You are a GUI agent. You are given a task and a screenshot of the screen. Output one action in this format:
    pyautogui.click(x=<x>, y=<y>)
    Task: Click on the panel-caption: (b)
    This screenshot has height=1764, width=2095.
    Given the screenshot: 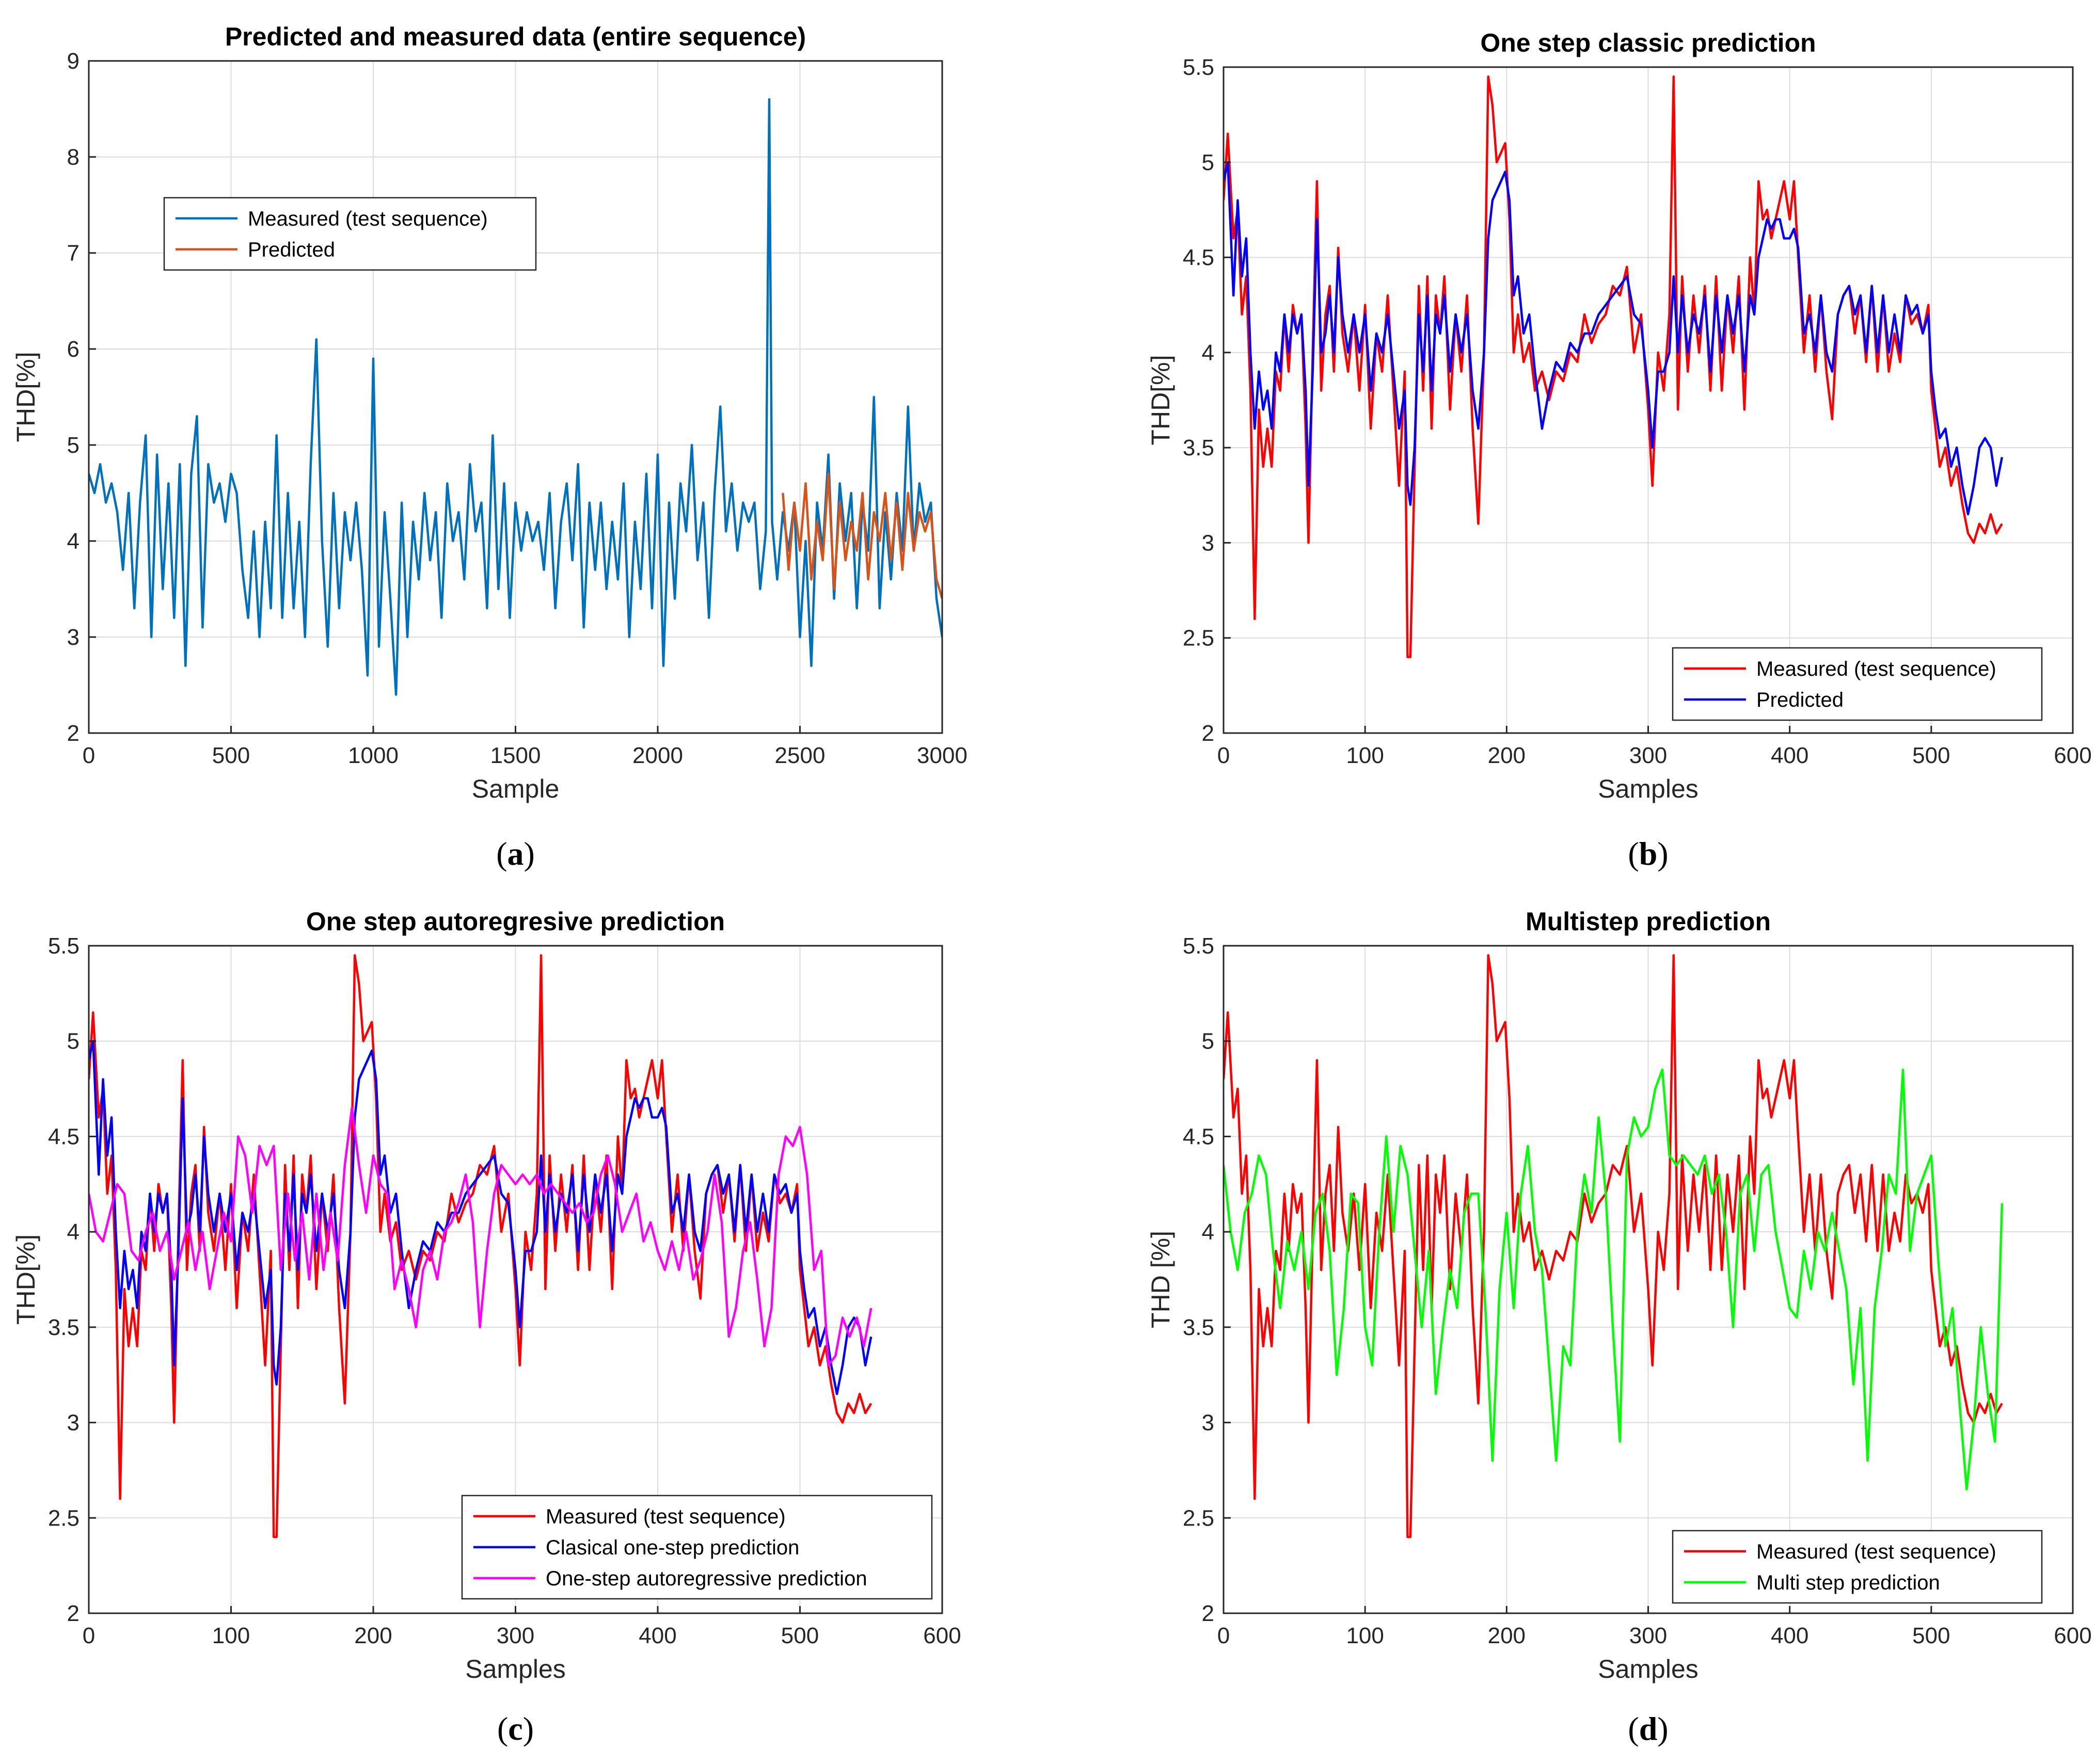 What is the action you would take?
    pyautogui.click(x=1648, y=853)
    